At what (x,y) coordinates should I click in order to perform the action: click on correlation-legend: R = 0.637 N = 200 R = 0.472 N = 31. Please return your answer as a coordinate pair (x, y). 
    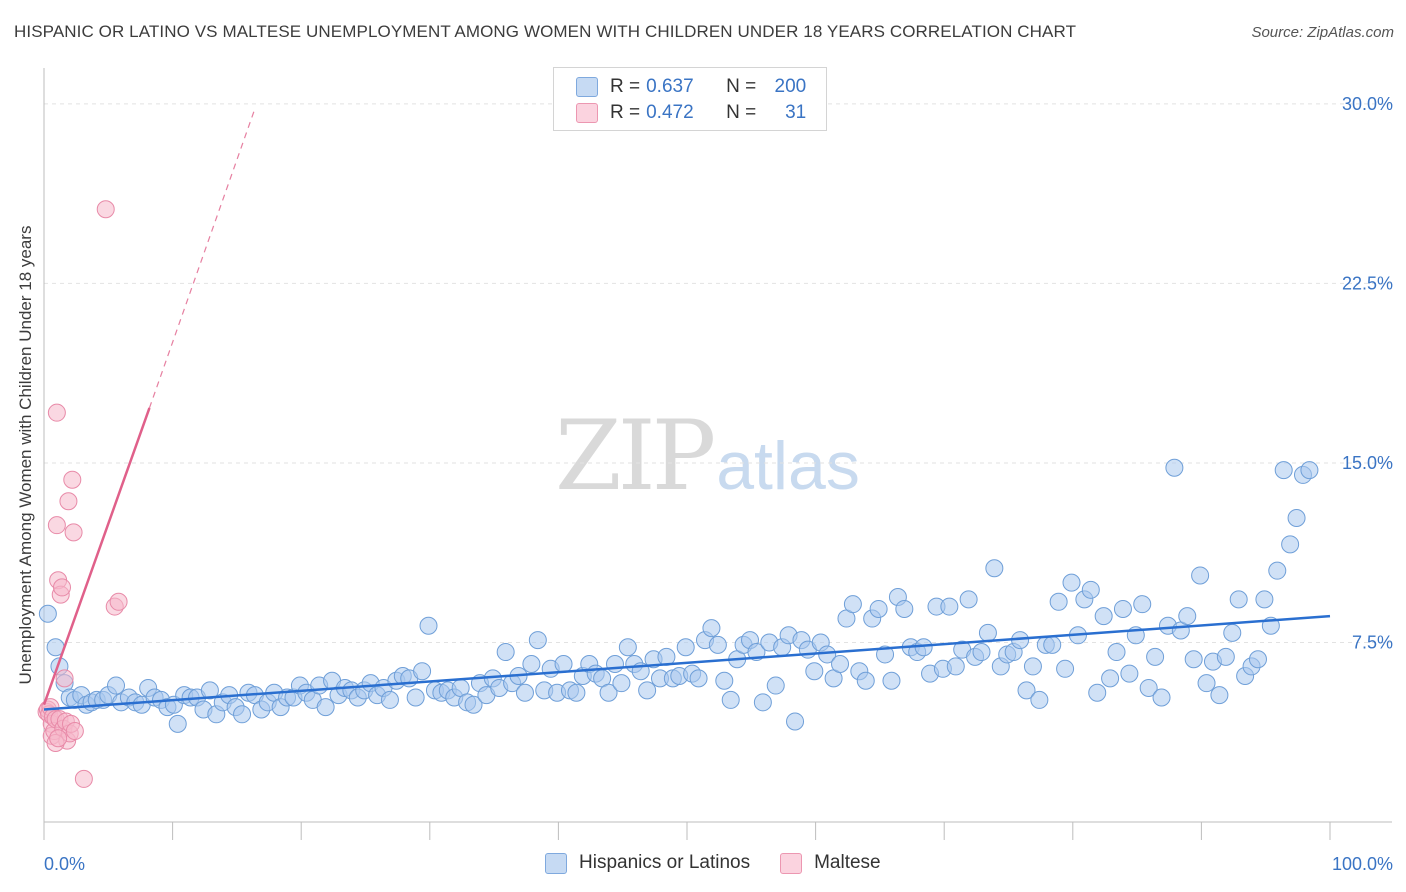
    Looking at the image, I should click on (690, 99).